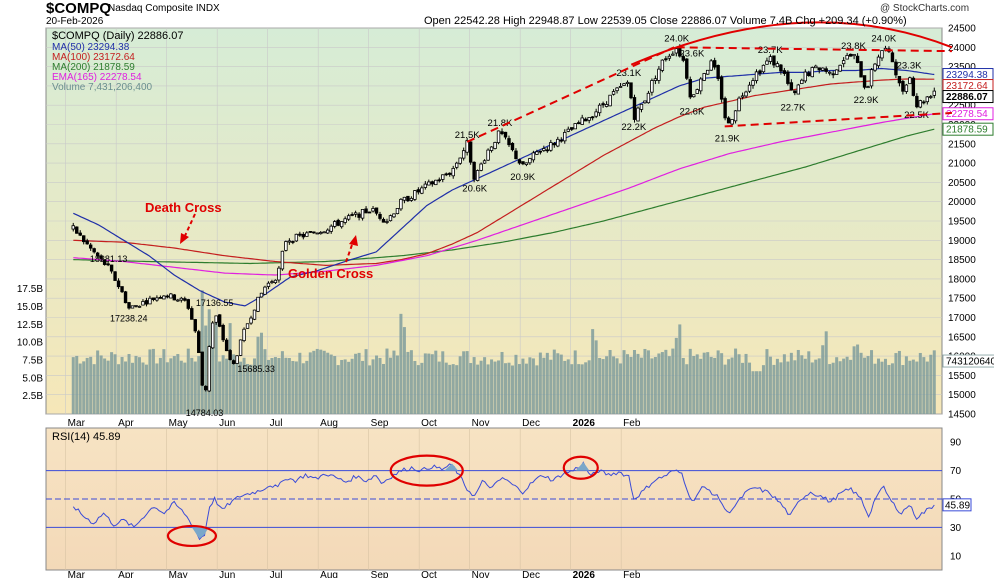 The height and width of the screenshot is (583, 994). I want to click on rsi-tick-label: 30, so click(956, 528).